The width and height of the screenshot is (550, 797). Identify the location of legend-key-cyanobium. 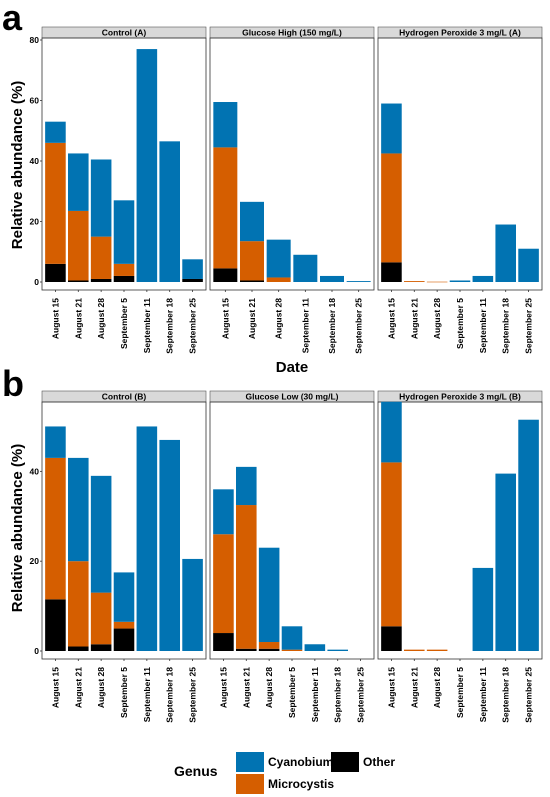
(250, 762).